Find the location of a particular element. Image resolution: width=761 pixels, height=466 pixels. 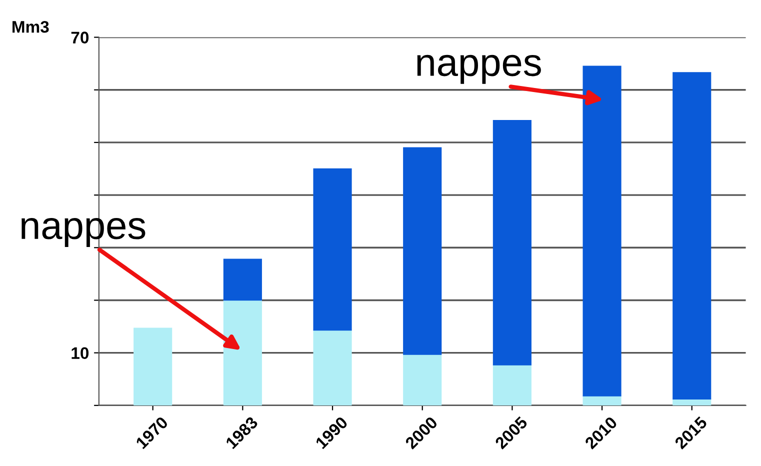

y-tick-label: 70 is located at coordinates (80, 38).